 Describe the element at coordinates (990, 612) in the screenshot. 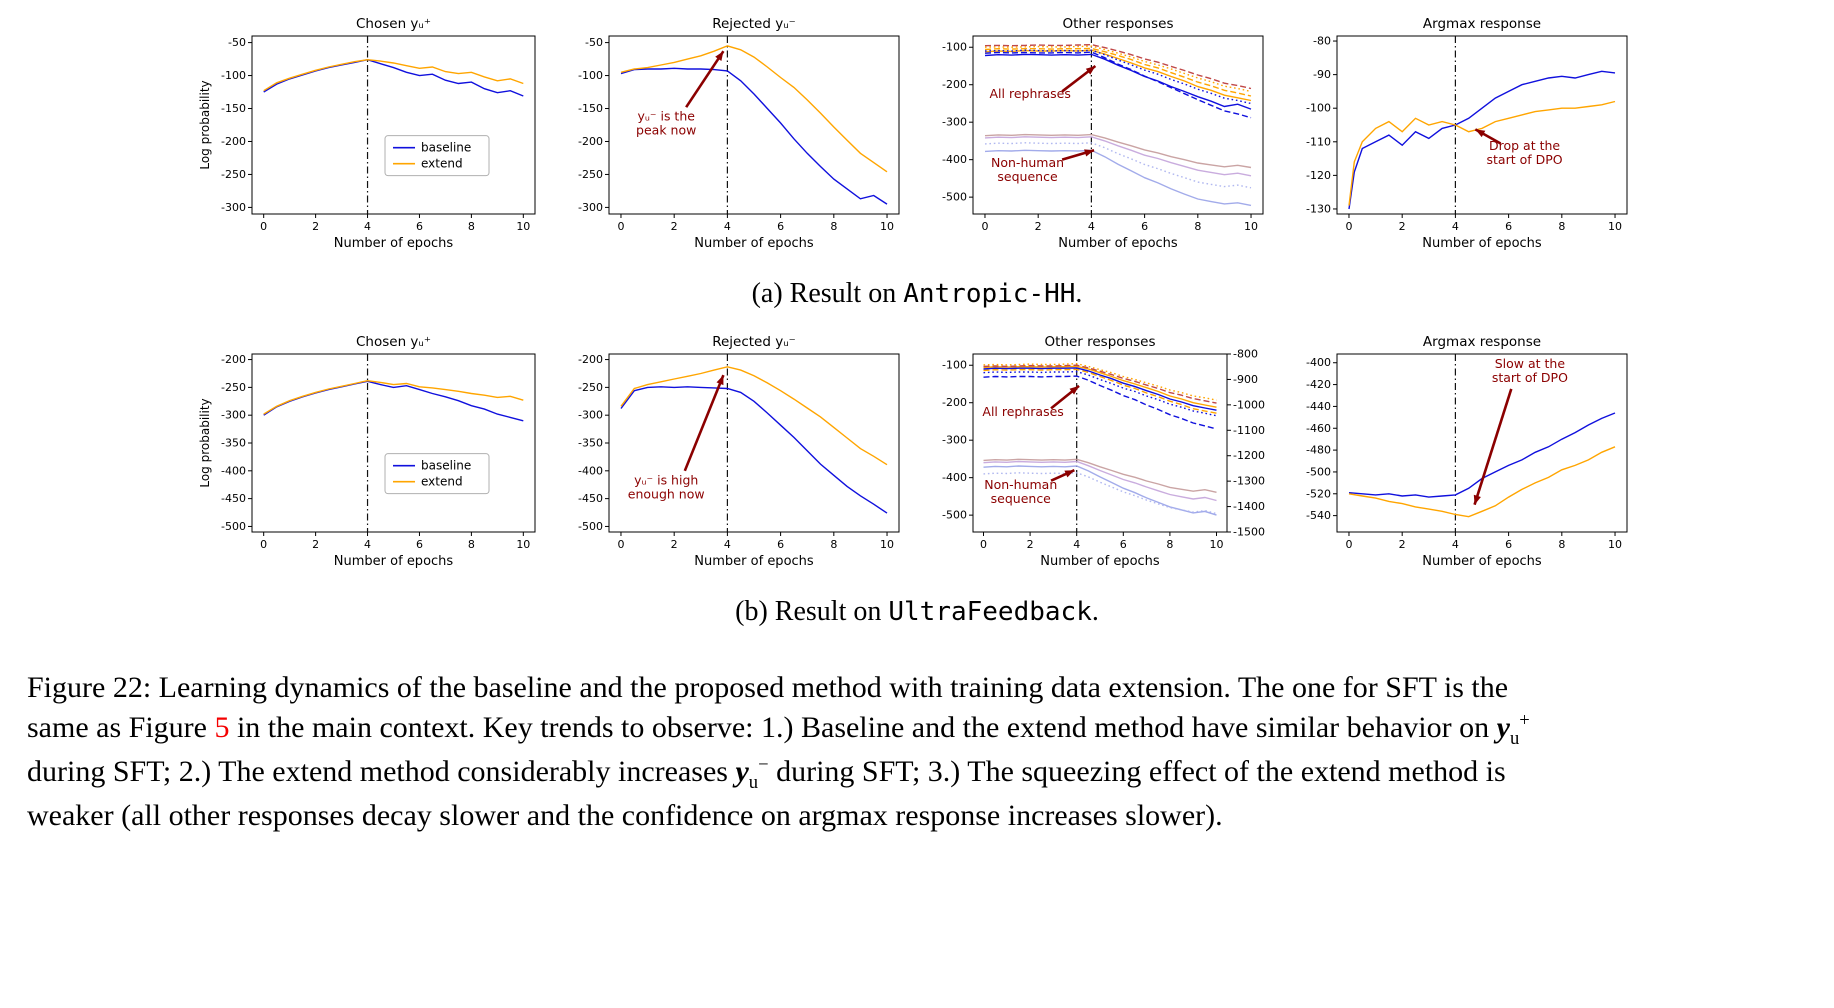

I see `dataset-name: UltraFeedback` at that location.